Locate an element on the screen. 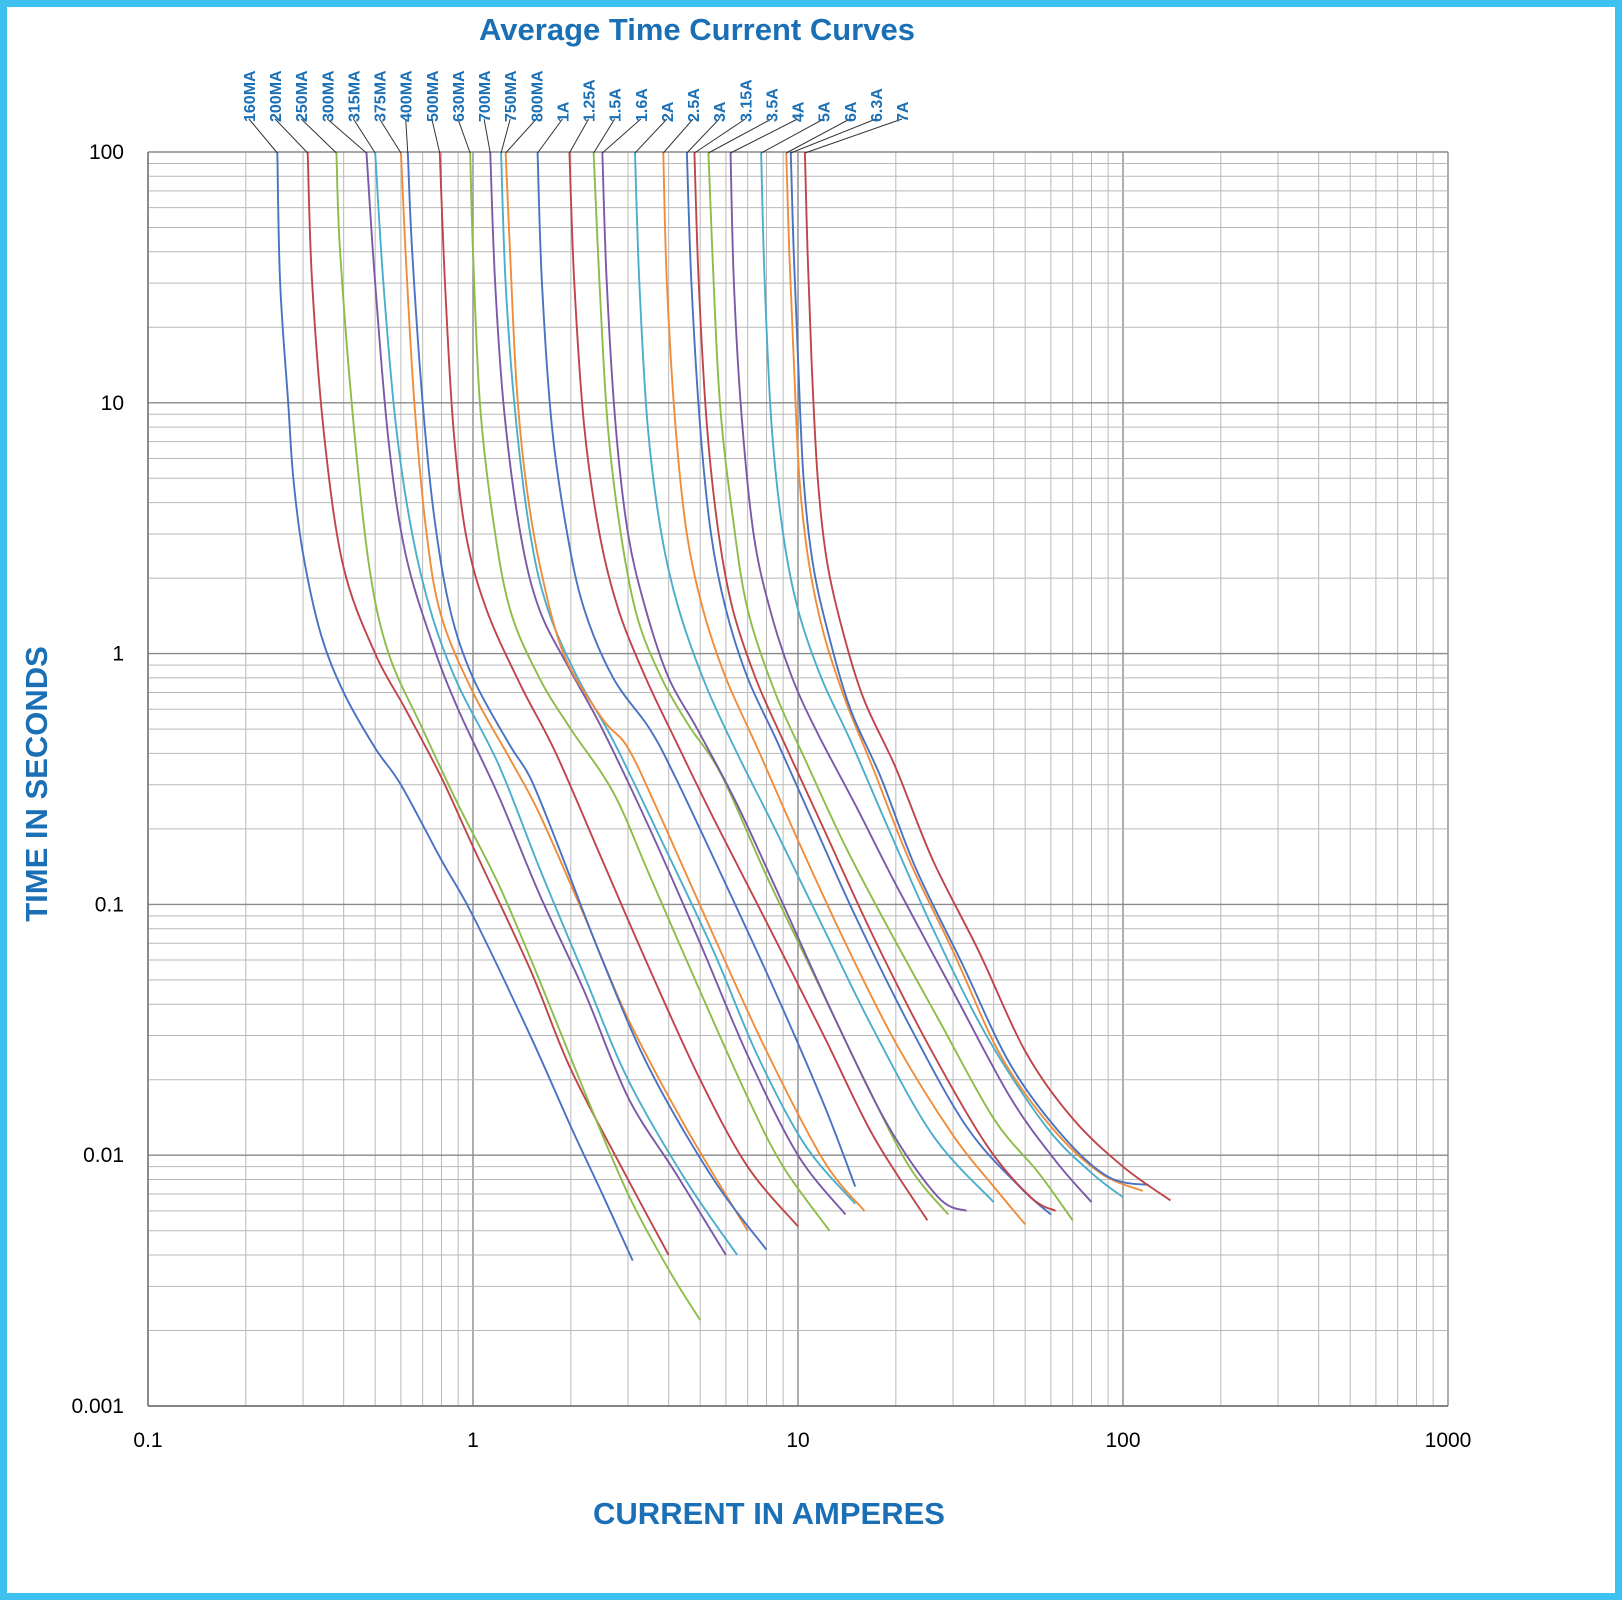 The height and width of the screenshot is (1600, 1622). series-curve-500ma is located at coordinates (618, 689).